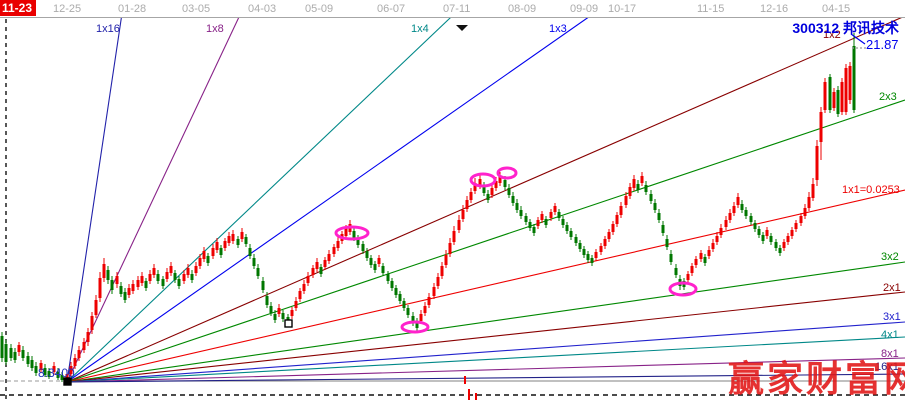  I want to click on gann-handle-triangle, so click(462, 28).